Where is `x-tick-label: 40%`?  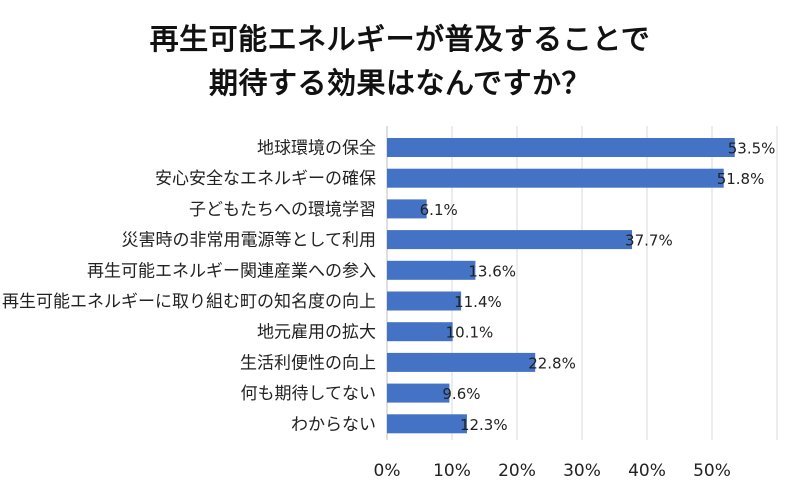
x-tick-label: 40% is located at coordinates (647, 471).